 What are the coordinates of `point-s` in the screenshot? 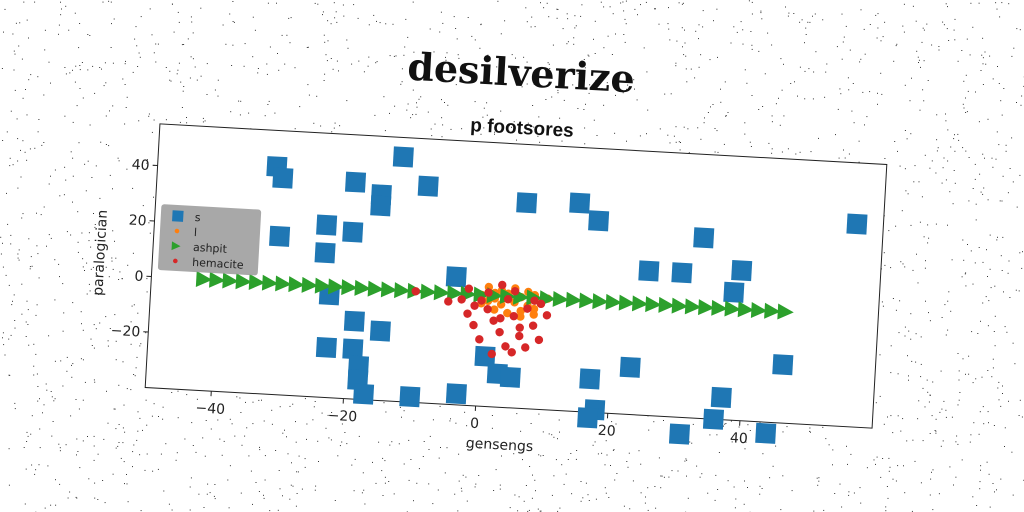 It's located at (630, 367).